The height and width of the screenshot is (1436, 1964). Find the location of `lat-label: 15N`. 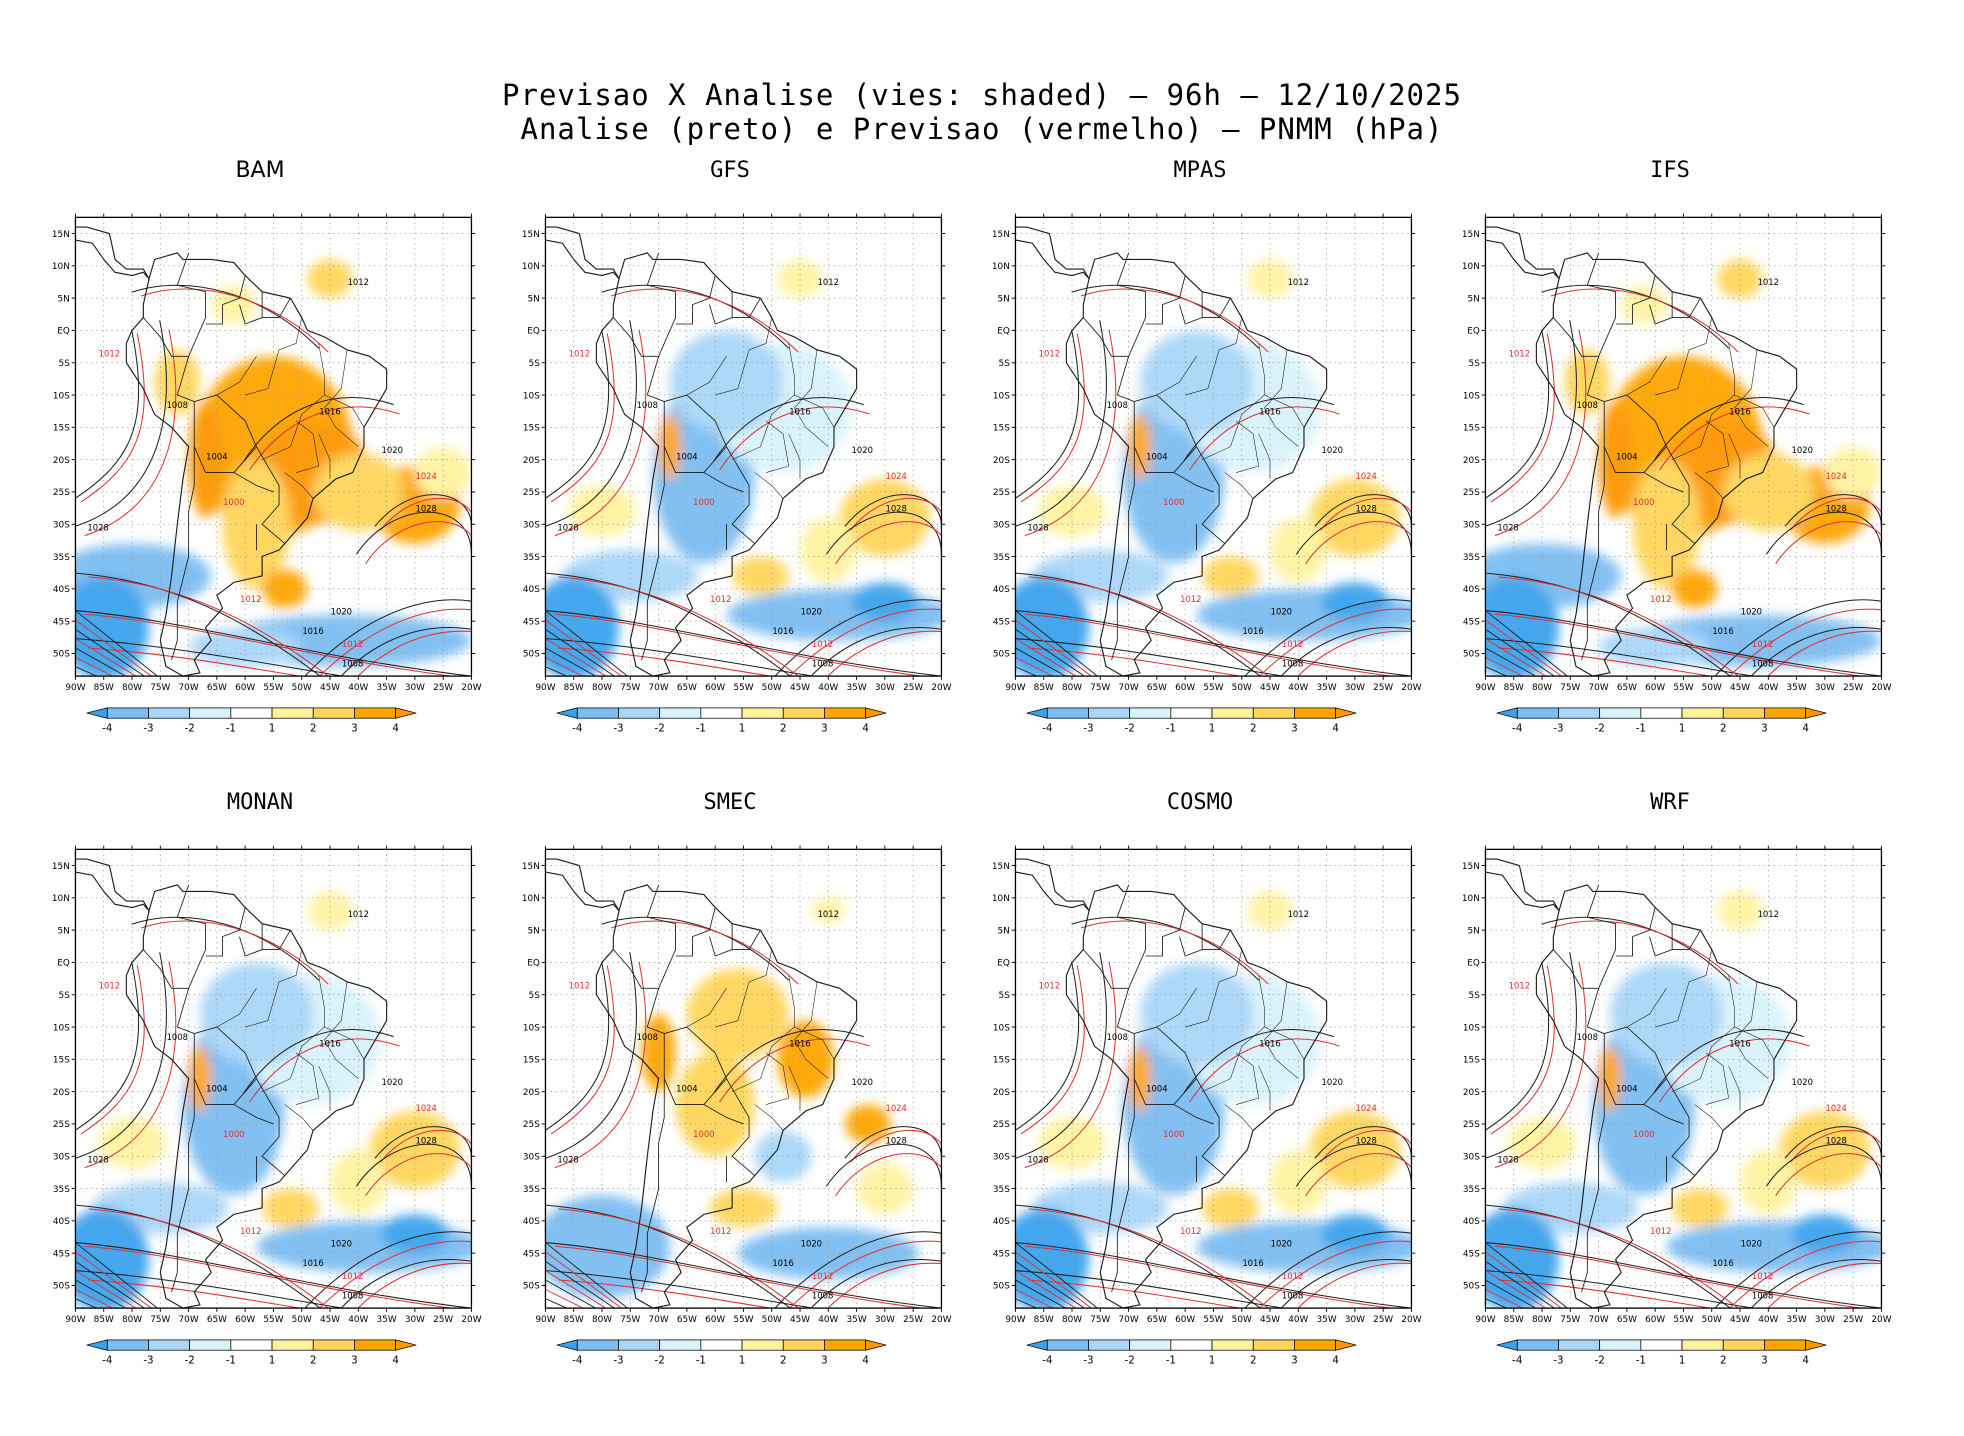

lat-label: 15N is located at coordinates (61, 235).